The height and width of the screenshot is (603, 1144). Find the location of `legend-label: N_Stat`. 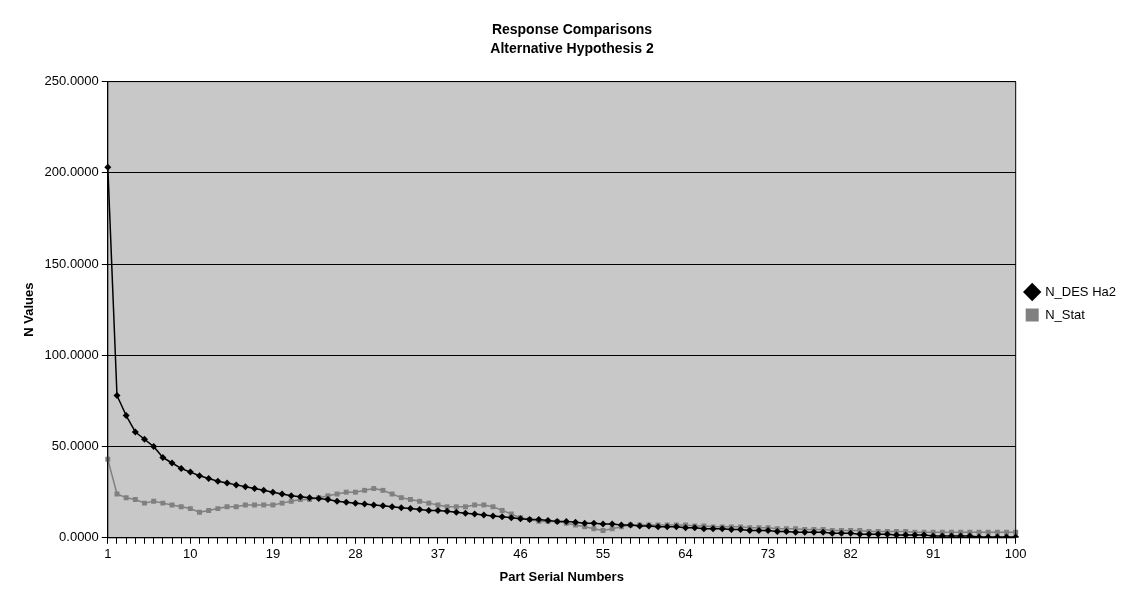

legend-label: N_Stat is located at coordinates (1065, 314).